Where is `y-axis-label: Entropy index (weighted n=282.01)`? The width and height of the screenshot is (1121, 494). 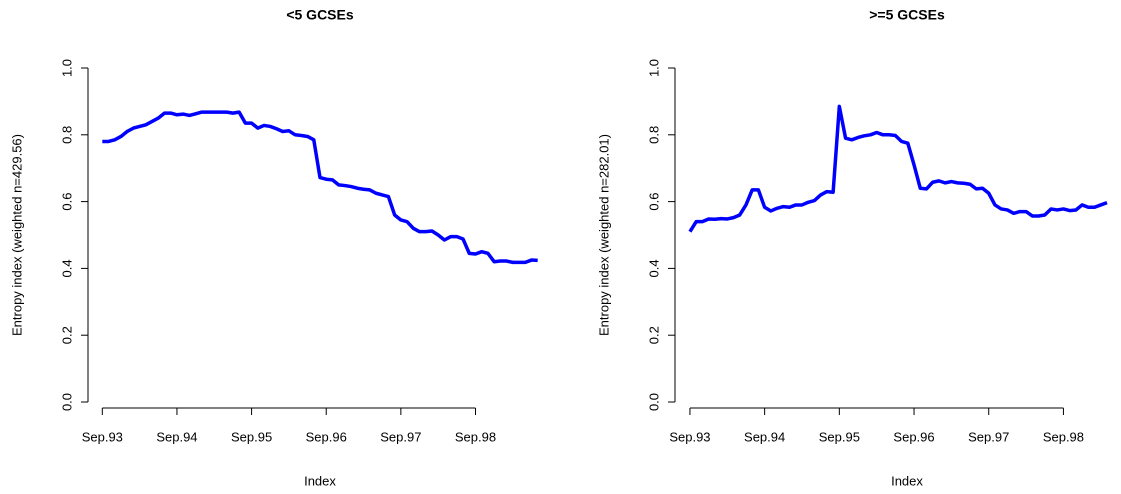 y-axis-label: Entropy index (weighted n=282.01) is located at coordinates (603, 235).